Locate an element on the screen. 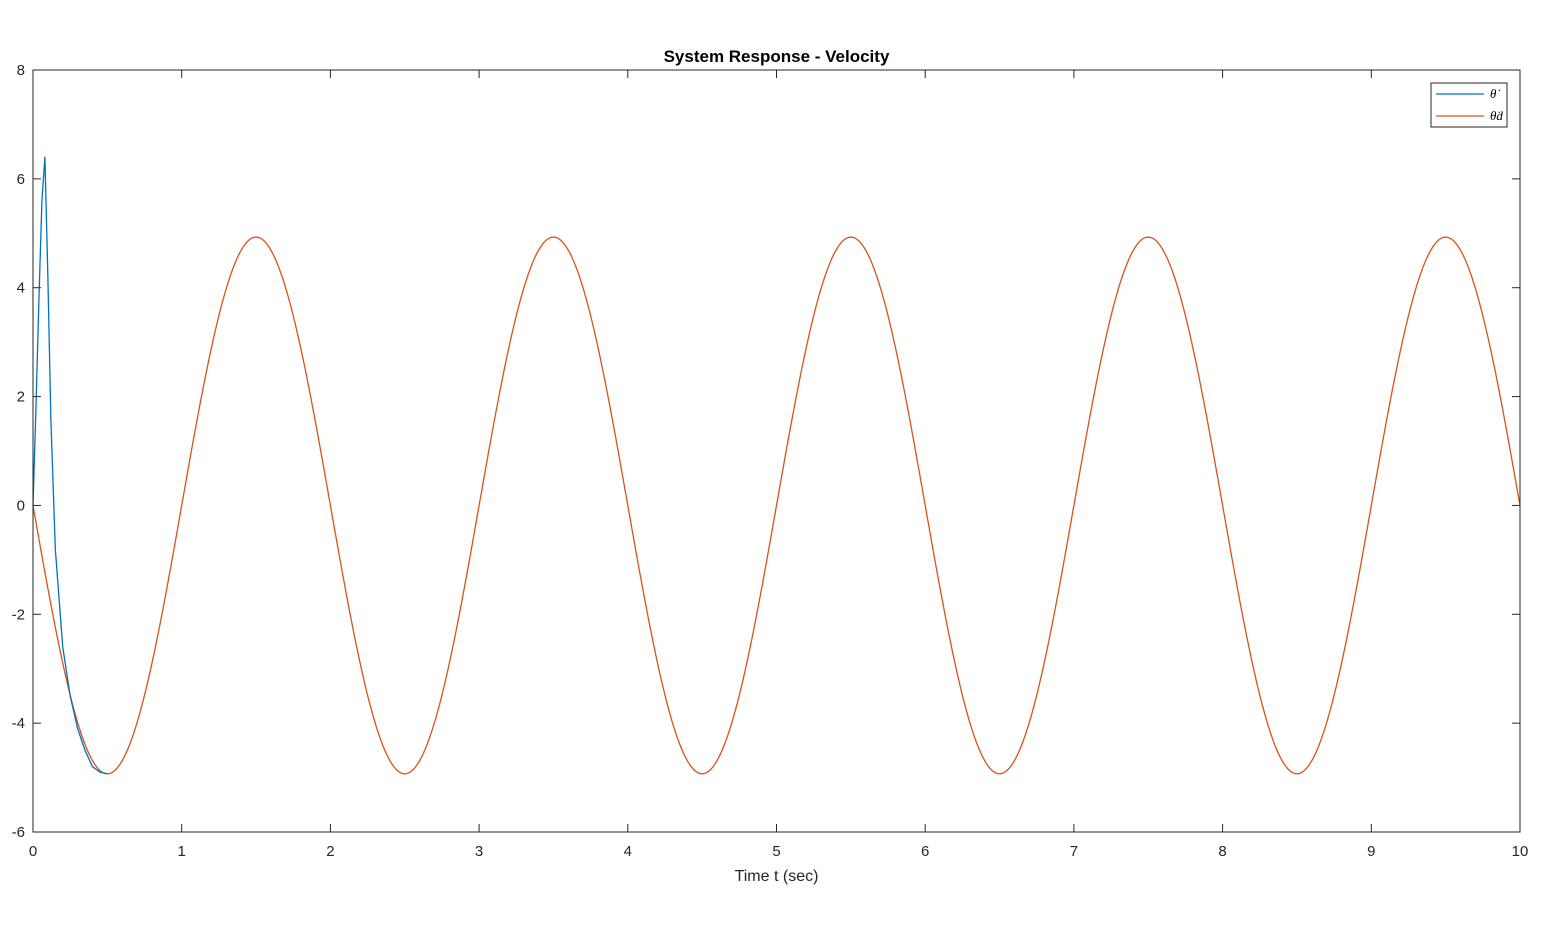 This screenshot has width=1546, height=936. series-line-theta-dot is located at coordinates (70, 465).